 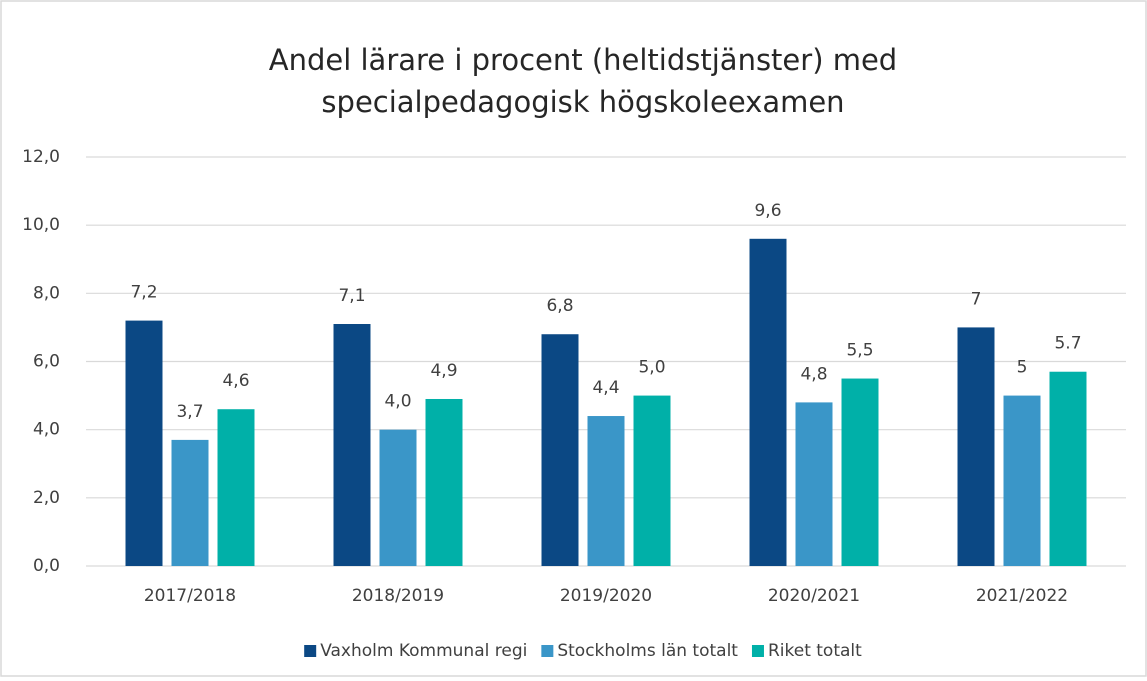 What do you see at coordinates (41, 157) in the screenshot?
I see `y-tick-label: 12,0` at bounding box center [41, 157].